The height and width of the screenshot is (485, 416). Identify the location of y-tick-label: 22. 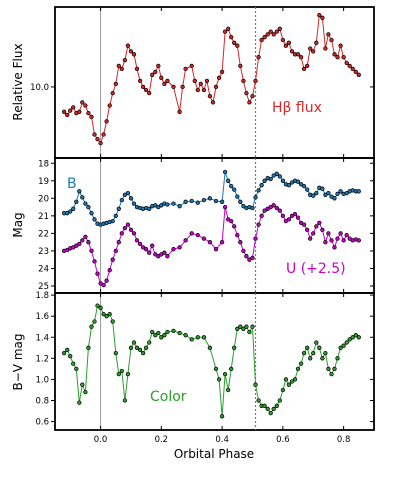
(43, 234).